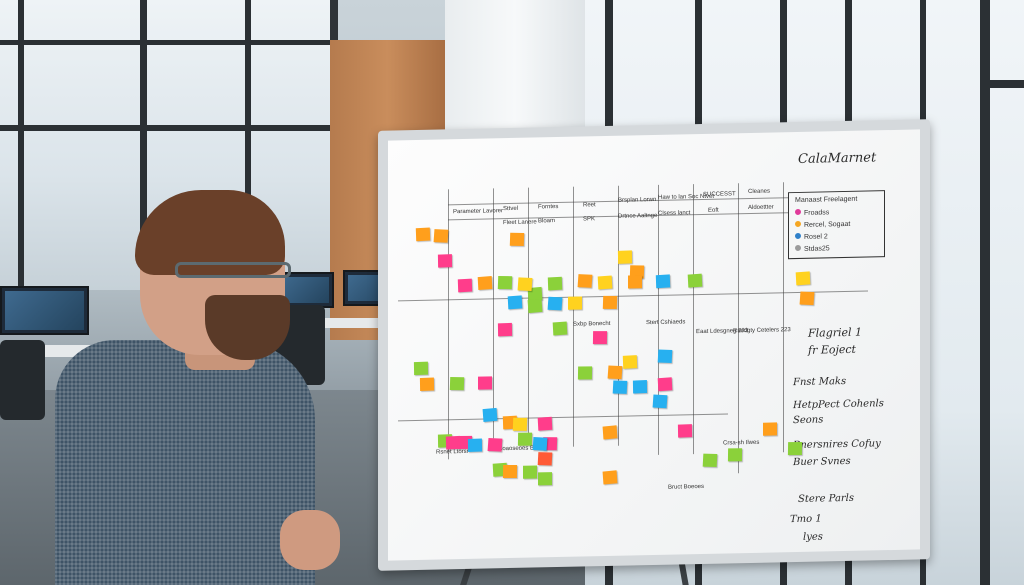 Image resolution: width=1024 pixels, height=585 pixels. I want to click on column-subheader: SPK, so click(589, 219).